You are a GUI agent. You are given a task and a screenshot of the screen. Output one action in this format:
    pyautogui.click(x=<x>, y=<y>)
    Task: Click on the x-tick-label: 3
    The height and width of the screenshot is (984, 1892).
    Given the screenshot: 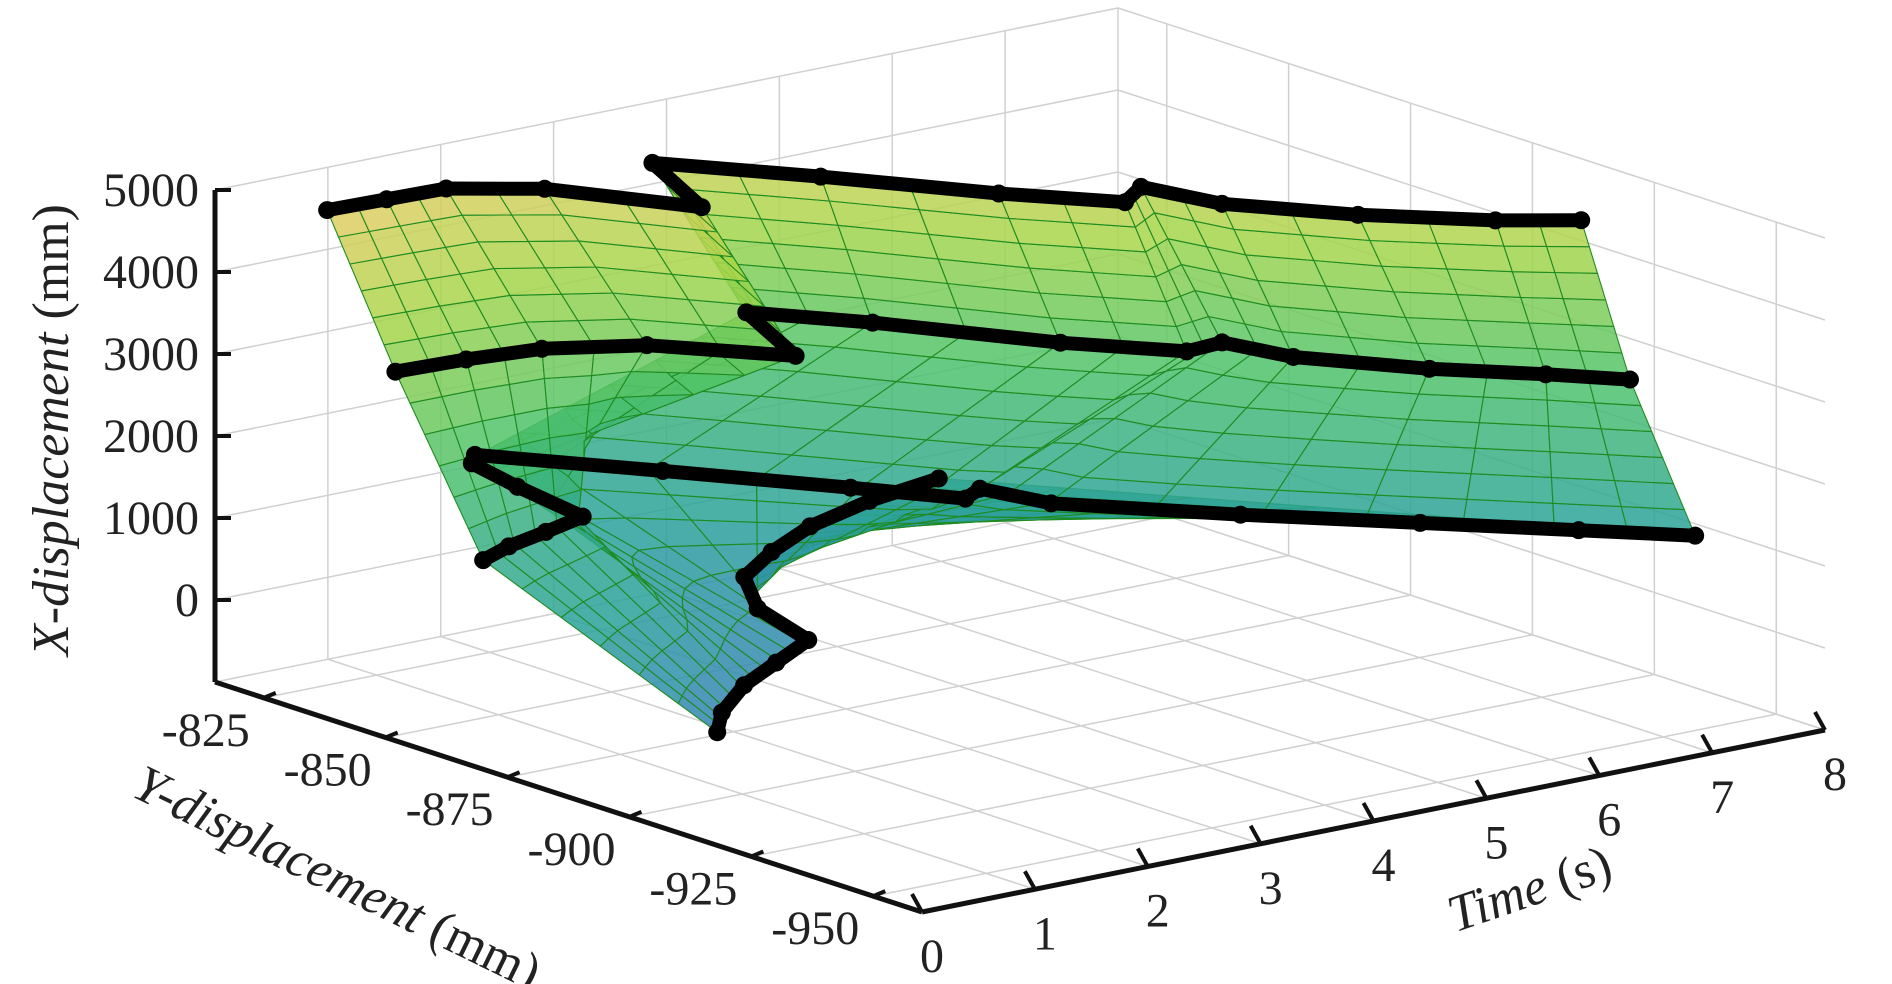 What is the action you would take?
    pyautogui.click(x=1271, y=888)
    